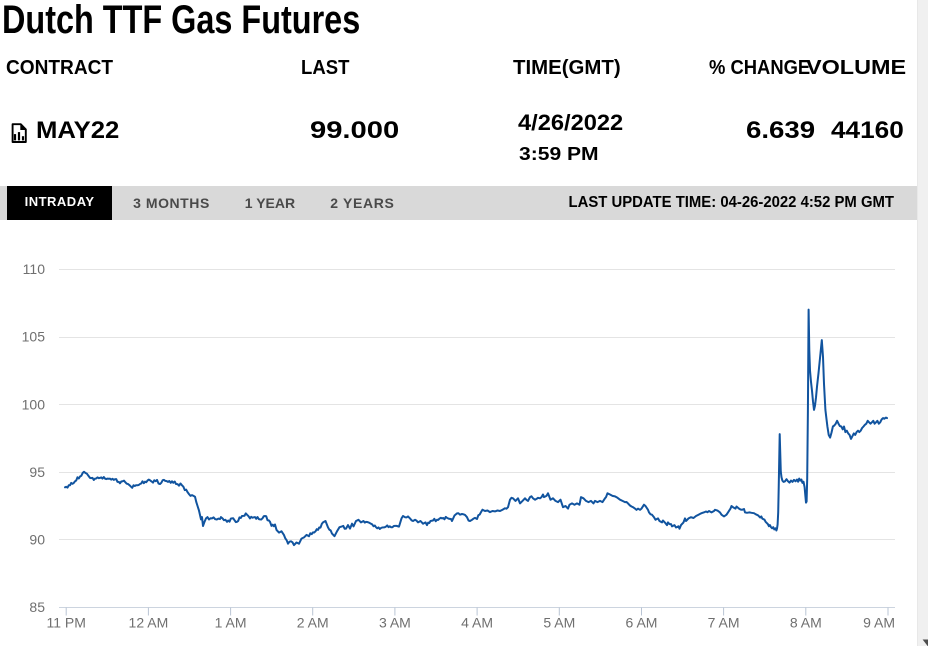  I want to click on svg-text: 105, so click(34, 337).